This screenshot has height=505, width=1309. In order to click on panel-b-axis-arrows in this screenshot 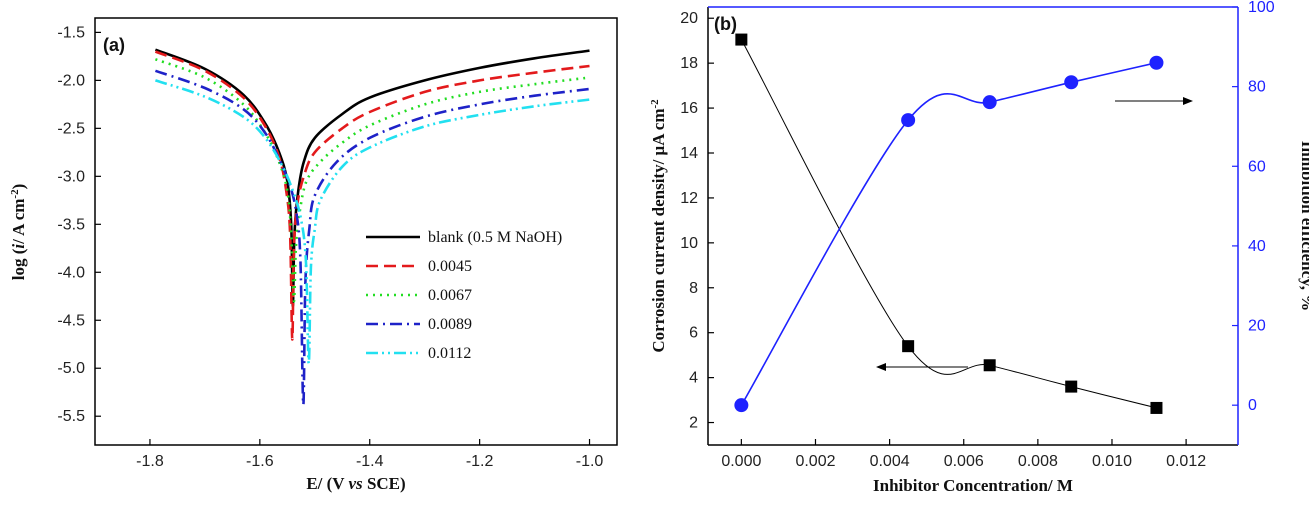, I will do `click(1034, 234)`.